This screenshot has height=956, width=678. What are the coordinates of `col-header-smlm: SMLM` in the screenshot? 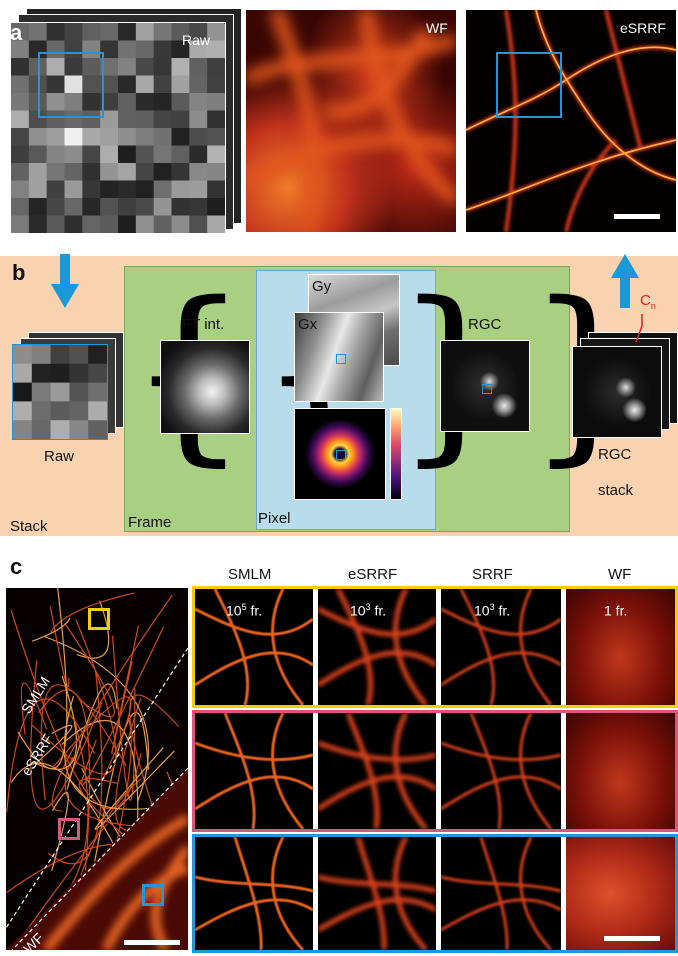 It's located at (250, 574).